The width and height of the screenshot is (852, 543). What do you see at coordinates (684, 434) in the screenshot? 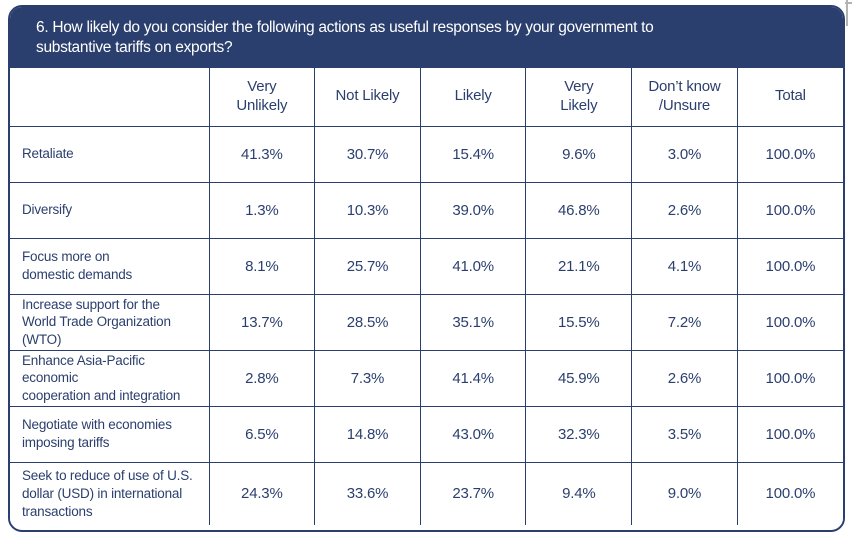
I see `value-cell: 3.5%` at bounding box center [684, 434].